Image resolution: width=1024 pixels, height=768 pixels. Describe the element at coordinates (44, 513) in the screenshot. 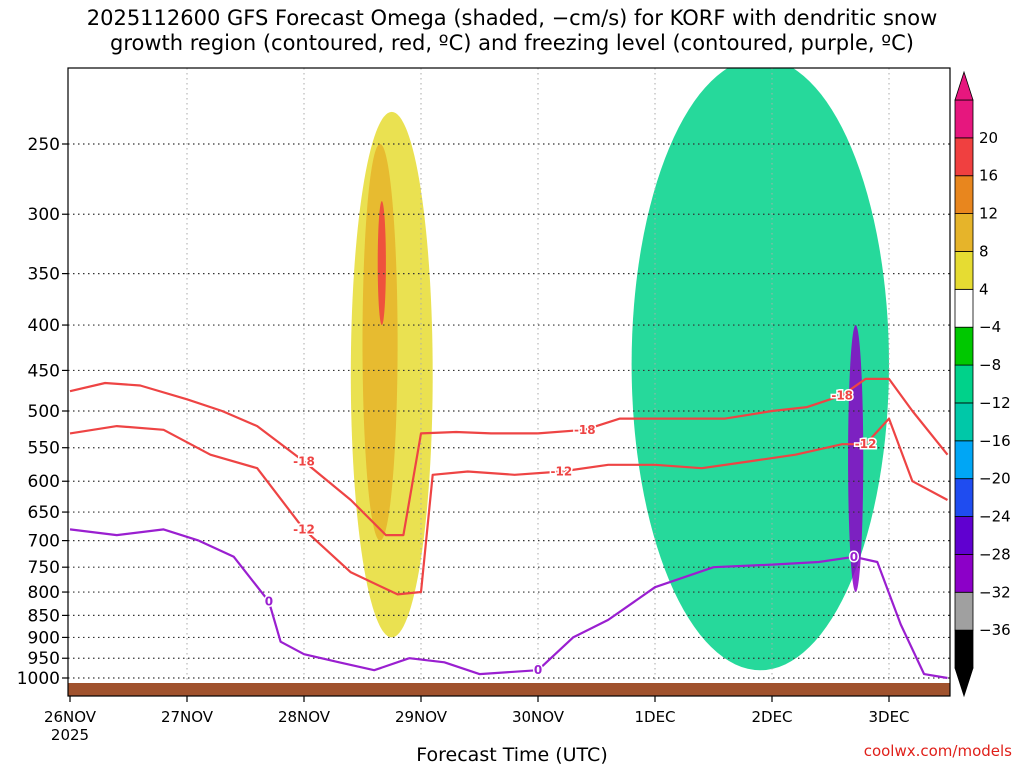

I see `y-tick-label-650: 650` at that location.